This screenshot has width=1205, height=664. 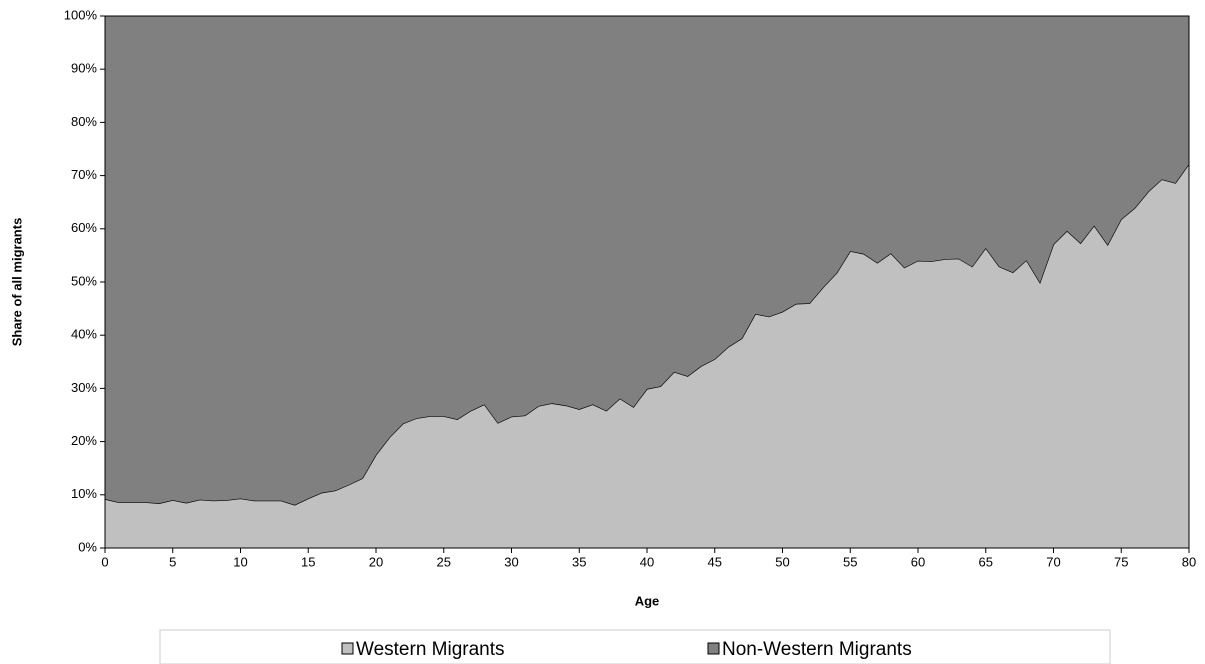 I want to click on x-axis-title: Age, so click(x=647, y=600).